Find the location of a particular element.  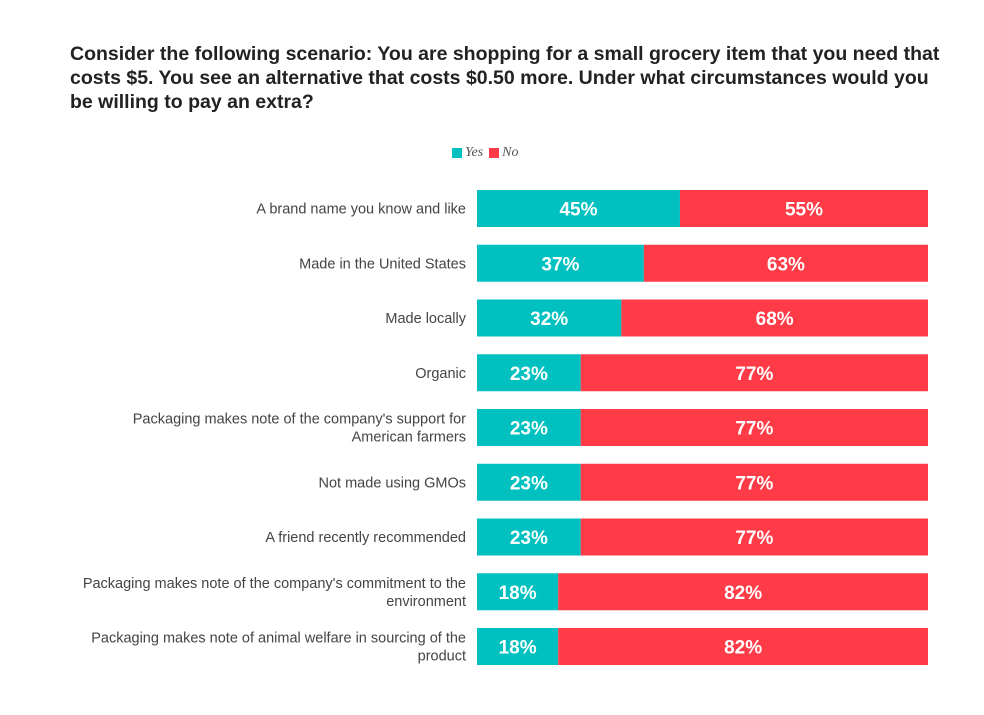

legend-swatch-no is located at coordinates (494, 153).